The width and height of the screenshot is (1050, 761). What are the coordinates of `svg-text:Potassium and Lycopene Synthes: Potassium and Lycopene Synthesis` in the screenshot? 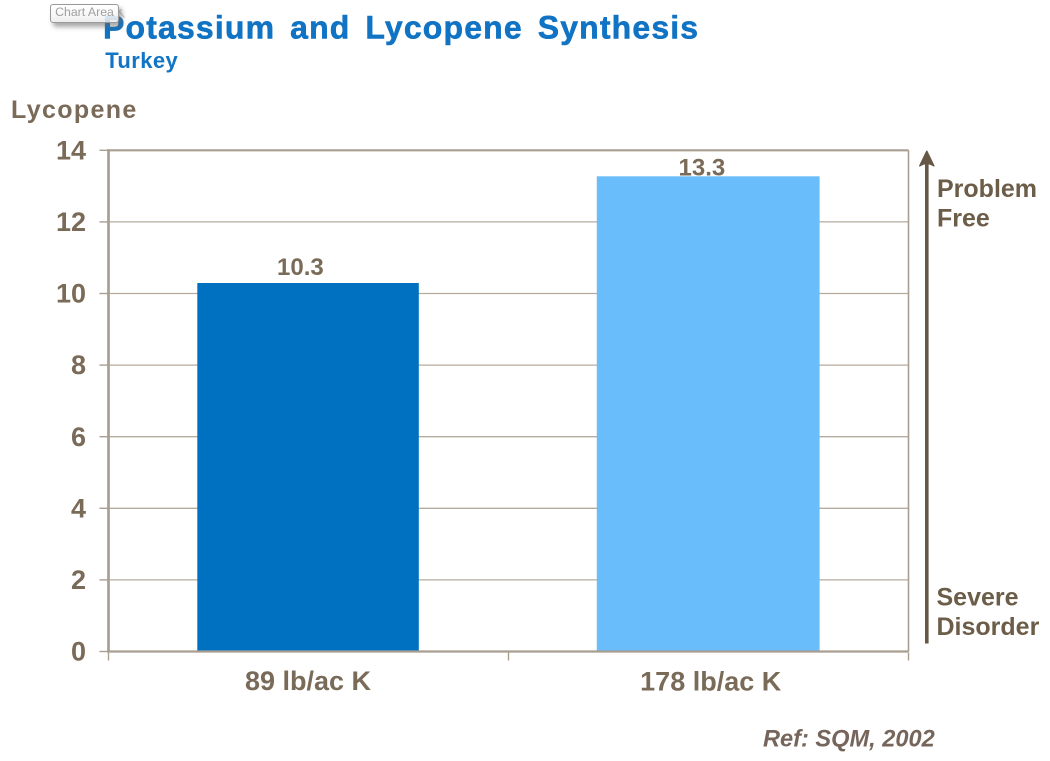 It's located at (401, 28).